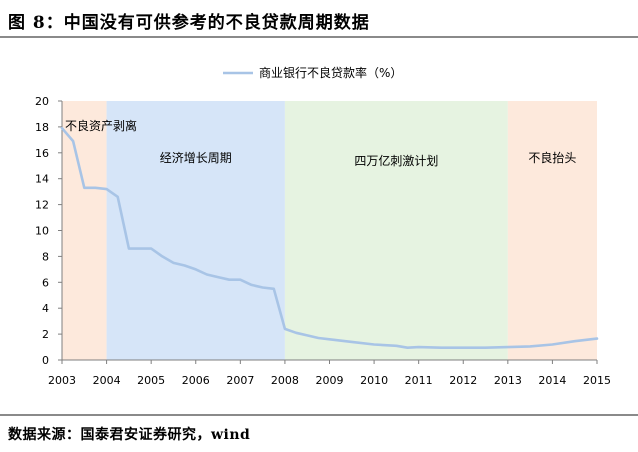 This screenshot has width=638, height=452. Describe the element at coordinates (45, 360) in the screenshot. I see `y-tick-label: 0` at that location.